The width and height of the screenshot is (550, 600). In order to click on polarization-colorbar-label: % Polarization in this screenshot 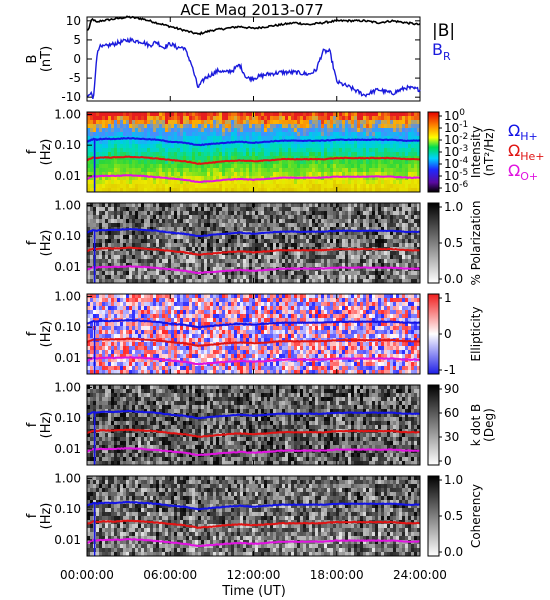, I will do `click(476, 243)`.